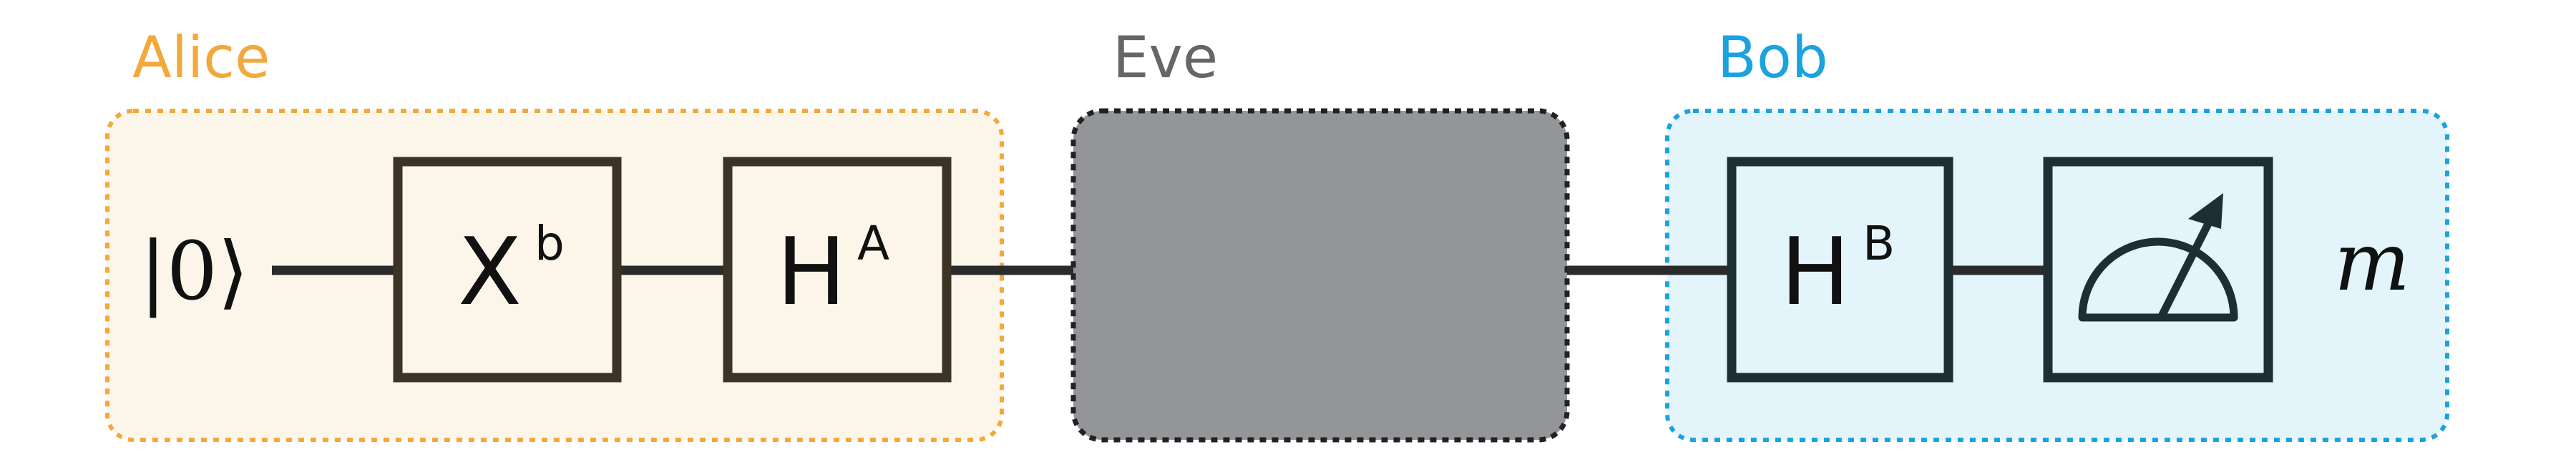 Image resolution: width=2576 pixels, height=472 pixels. I want to click on input-ket: |0⟩, so click(194, 271).